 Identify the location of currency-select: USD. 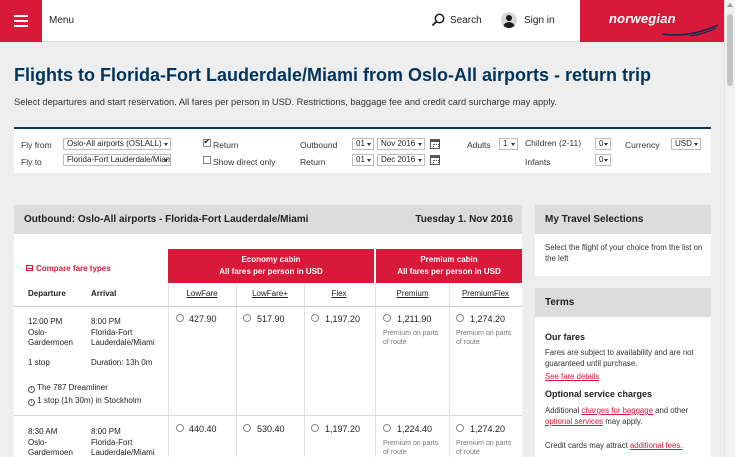
(686, 144).